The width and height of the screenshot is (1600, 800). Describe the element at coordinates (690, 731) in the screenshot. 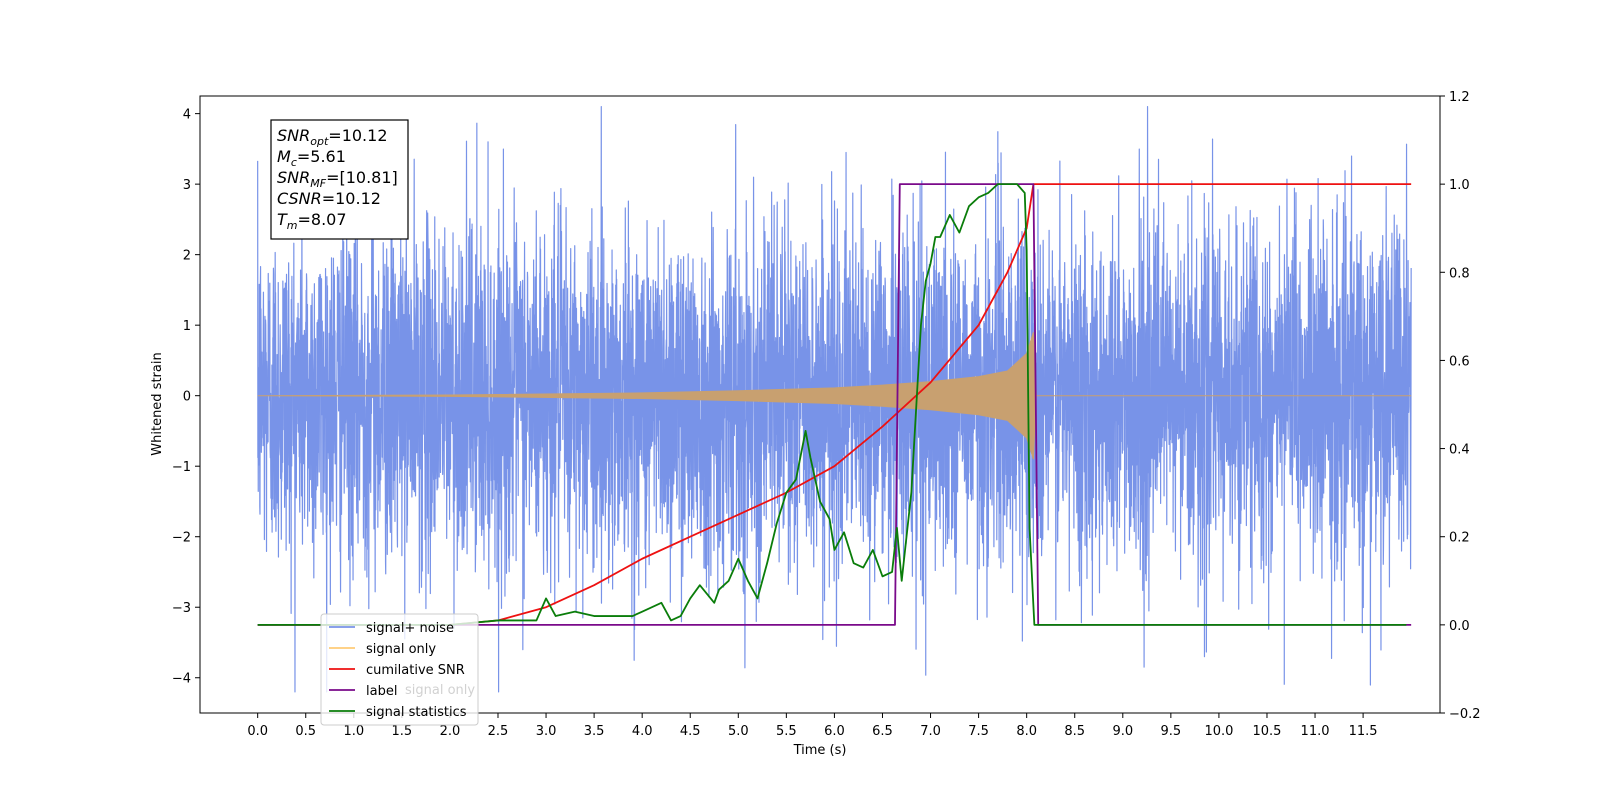

I see `x-tick-label: 4.5` at that location.